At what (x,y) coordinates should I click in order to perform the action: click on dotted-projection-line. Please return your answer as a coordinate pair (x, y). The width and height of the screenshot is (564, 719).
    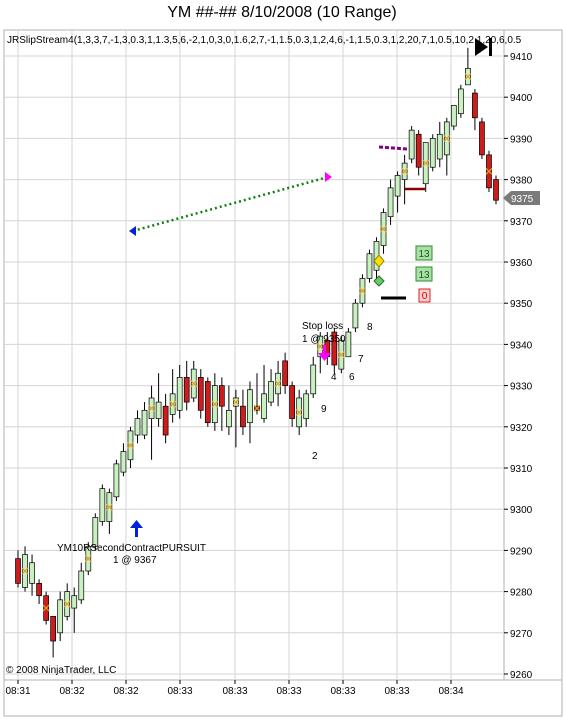
    Looking at the image, I should click on (230, 204).